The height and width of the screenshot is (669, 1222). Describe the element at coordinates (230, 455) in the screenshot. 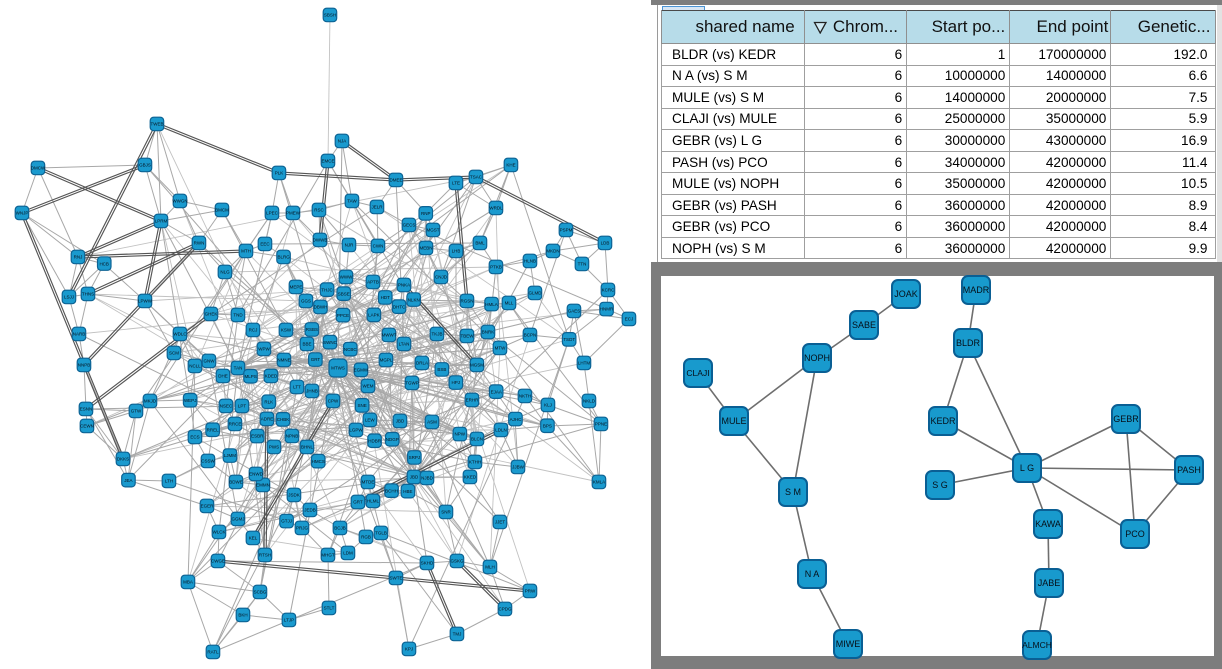

I see `svg-text: LJMM` at that location.